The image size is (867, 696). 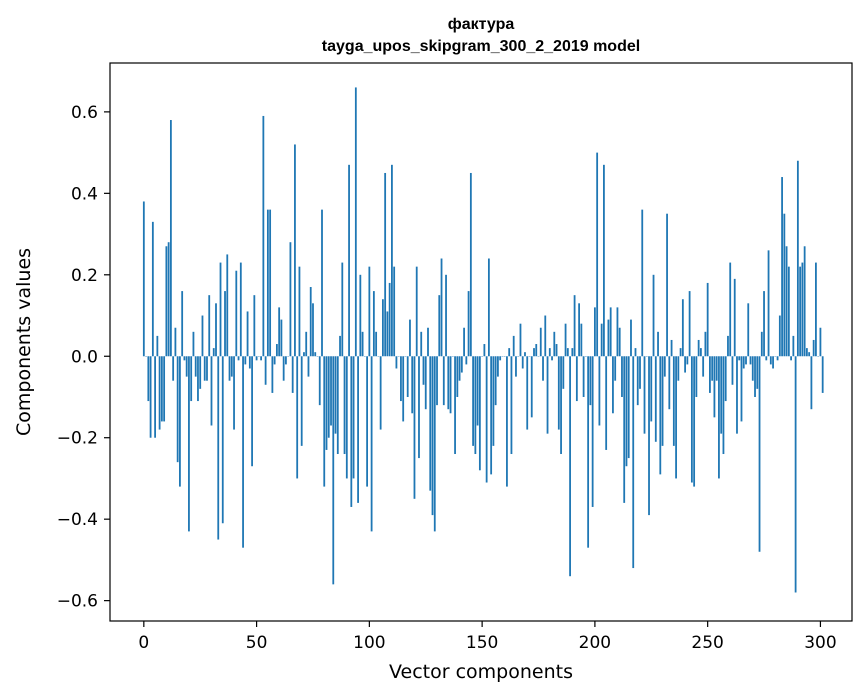 What do you see at coordinates (143, 643) in the screenshot?
I see `x-tick-label-0: 0` at bounding box center [143, 643].